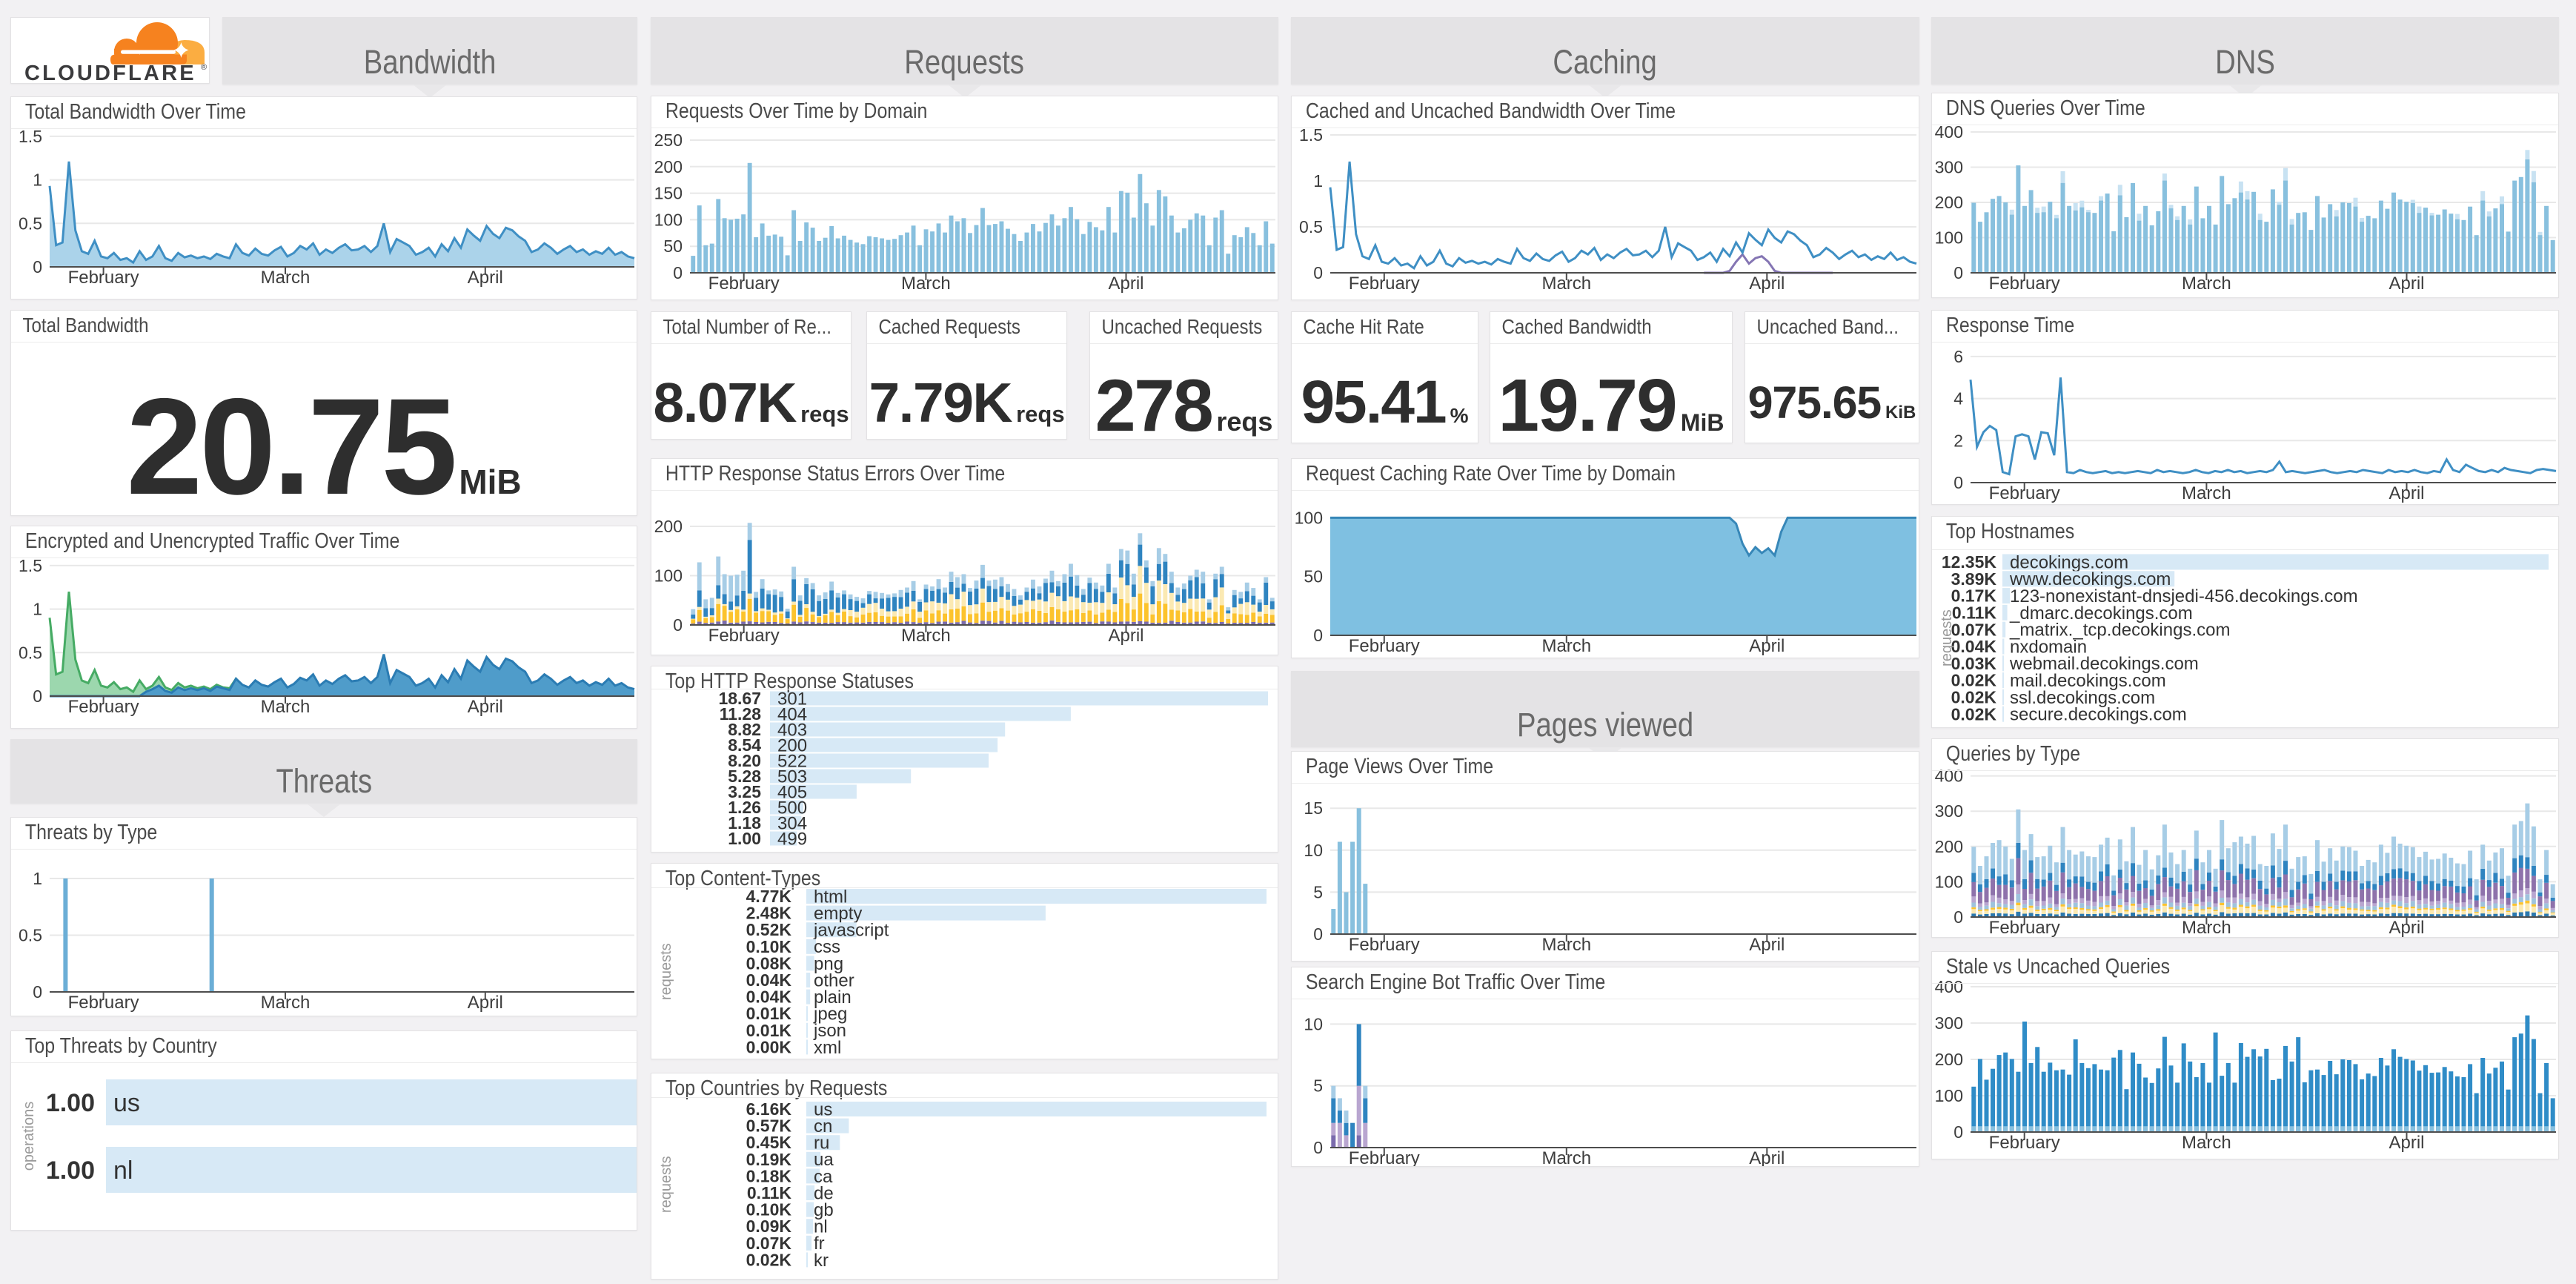 The height and width of the screenshot is (1284, 2576). I want to click on svg-text: 1.26, so click(744, 807).